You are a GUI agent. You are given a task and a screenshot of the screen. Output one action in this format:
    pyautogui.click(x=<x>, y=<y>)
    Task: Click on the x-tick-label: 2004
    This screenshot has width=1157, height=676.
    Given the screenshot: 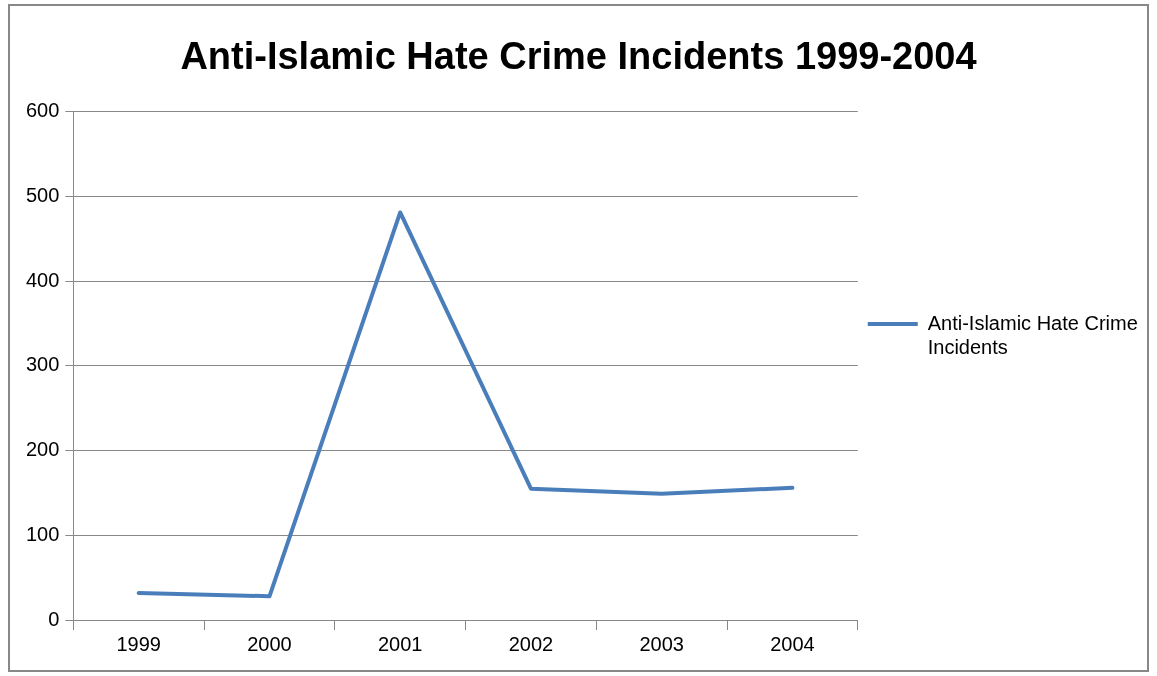 What is the action you would take?
    pyautogui.click(x=792, y=643)
    